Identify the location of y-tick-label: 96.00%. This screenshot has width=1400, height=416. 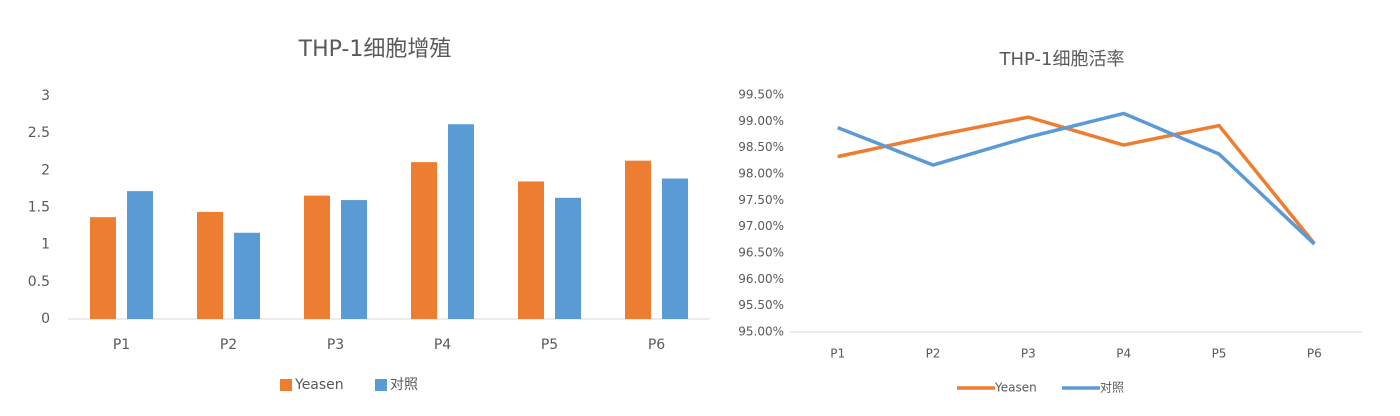
(761, 279).